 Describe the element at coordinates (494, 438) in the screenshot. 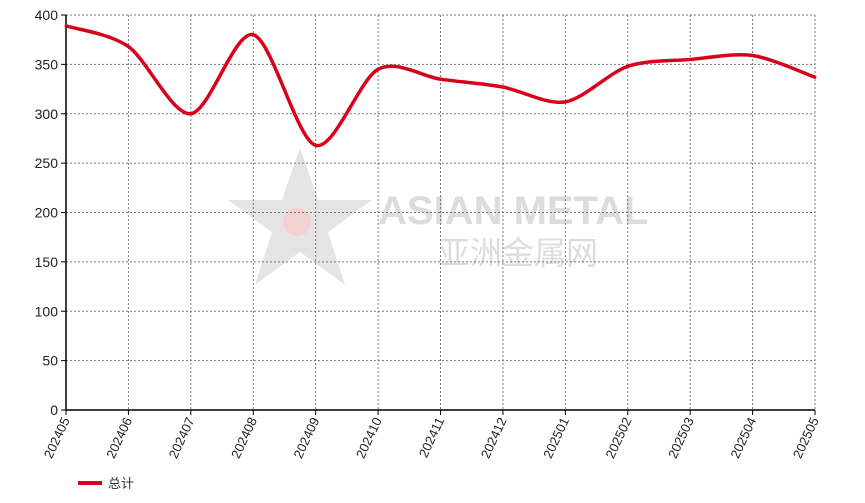

I see `x-tick-label: 202412` at that location.